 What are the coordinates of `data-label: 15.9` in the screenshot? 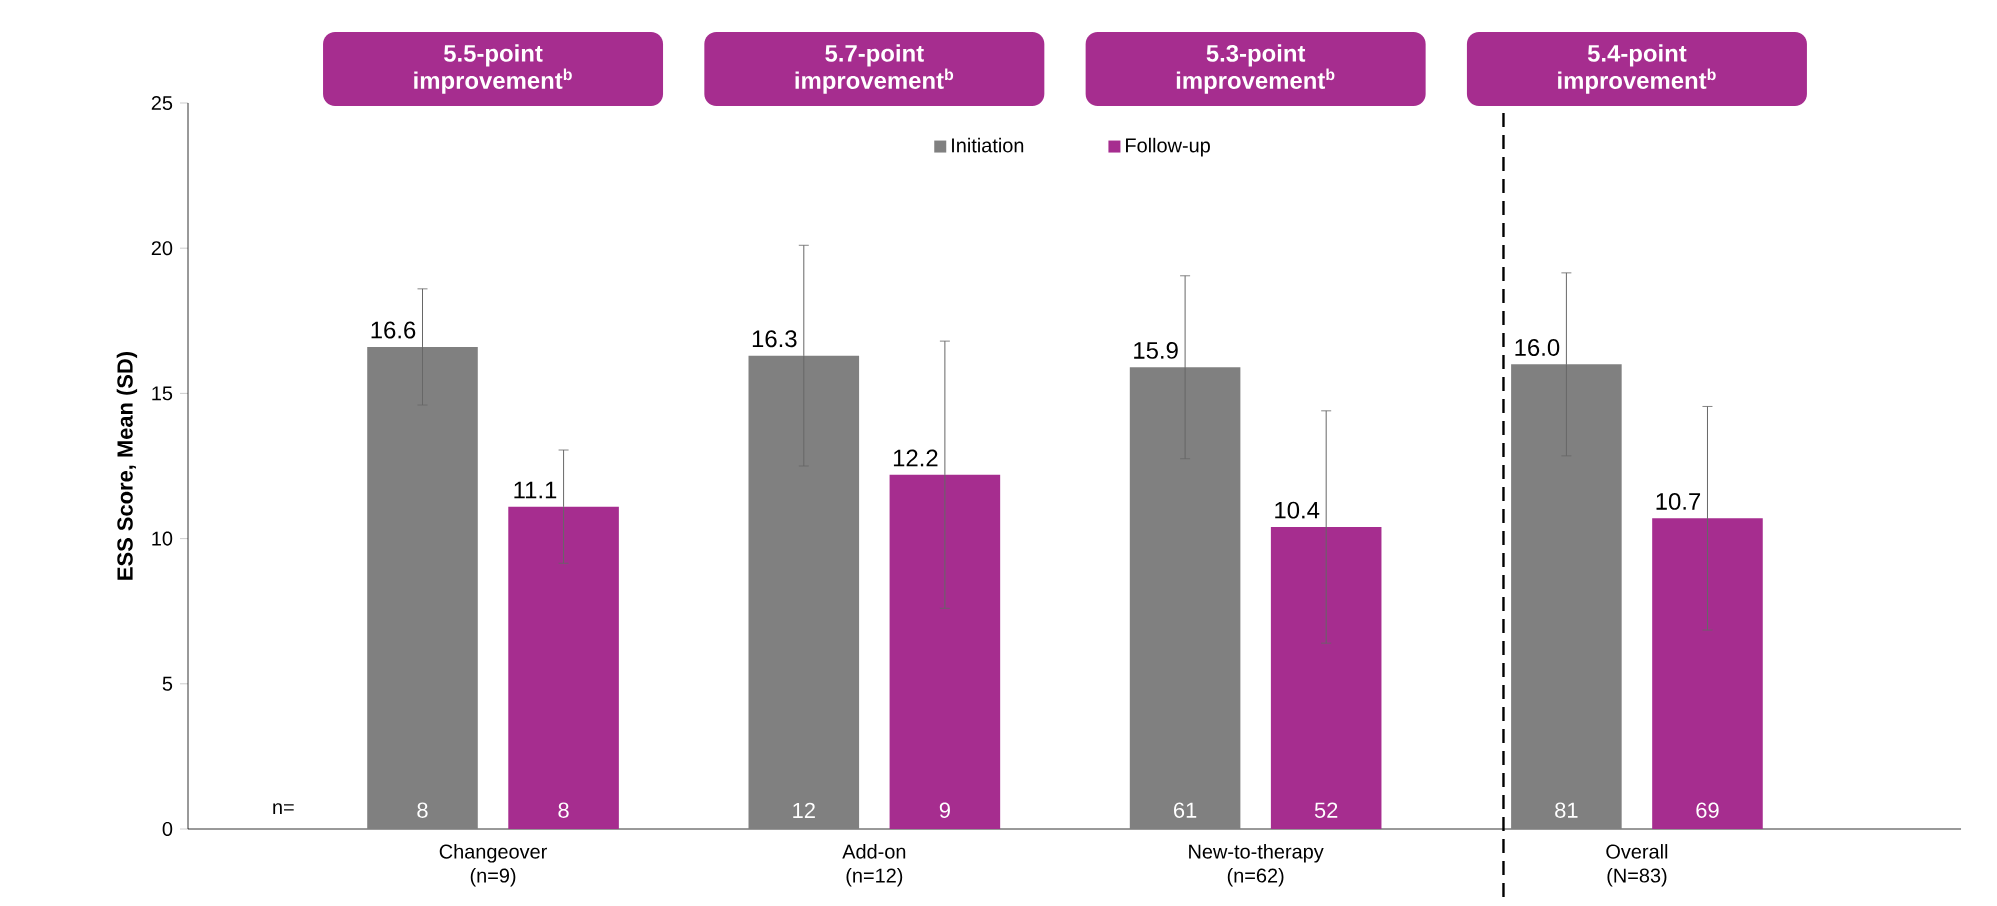 It's located at (1156, 350).